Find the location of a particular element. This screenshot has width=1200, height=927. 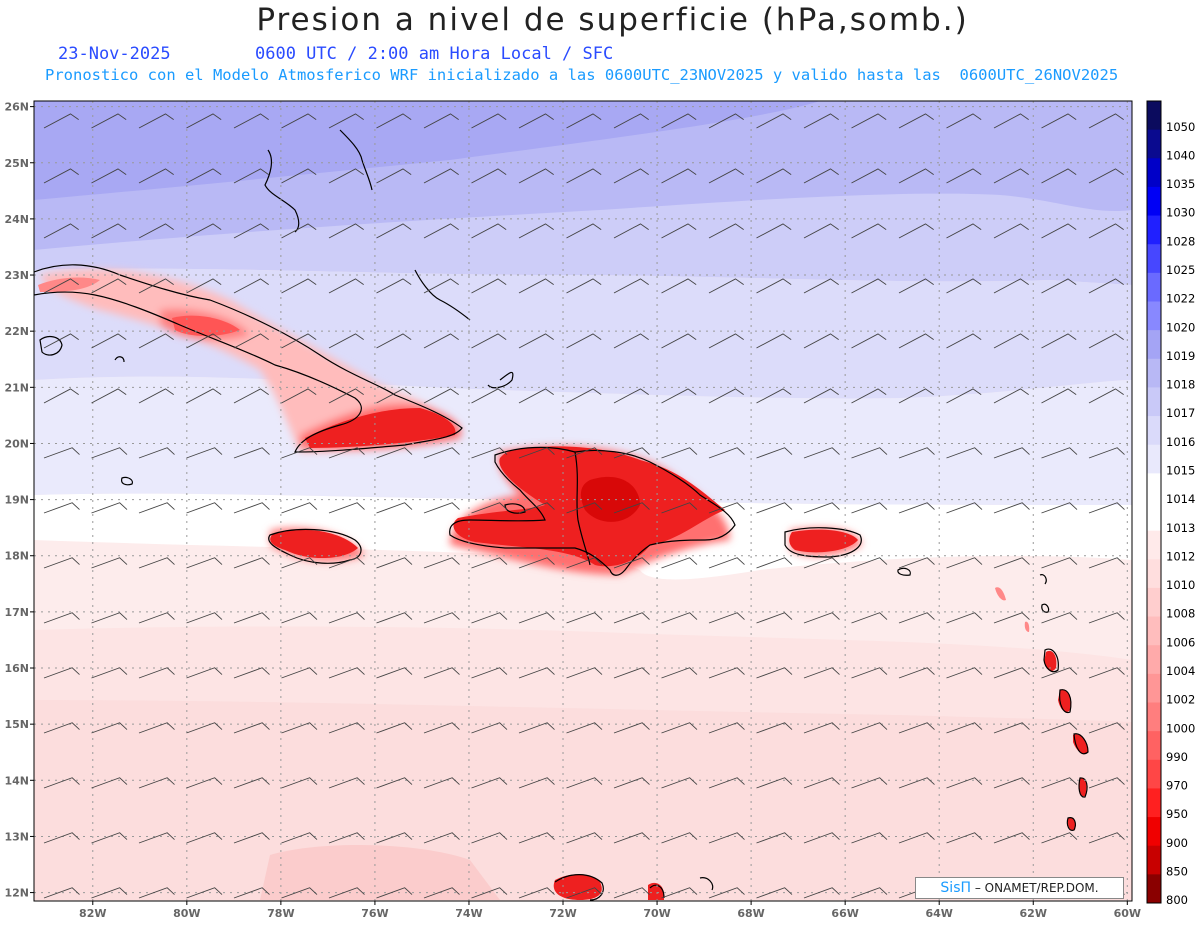

lat-tick-label: 16N is located at coordinates (16, 668).